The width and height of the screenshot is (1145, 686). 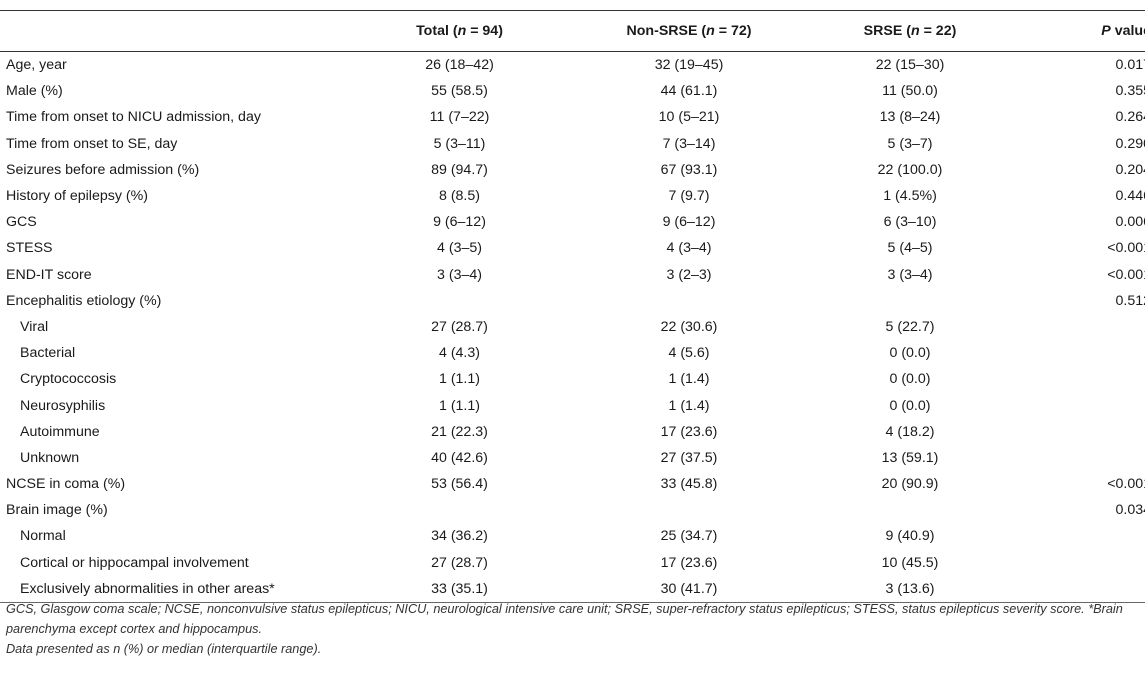 What do you see at coordinates (21, 222) in the screenshot?
I see `row-label: GCS` at bounding box center [21, 222].